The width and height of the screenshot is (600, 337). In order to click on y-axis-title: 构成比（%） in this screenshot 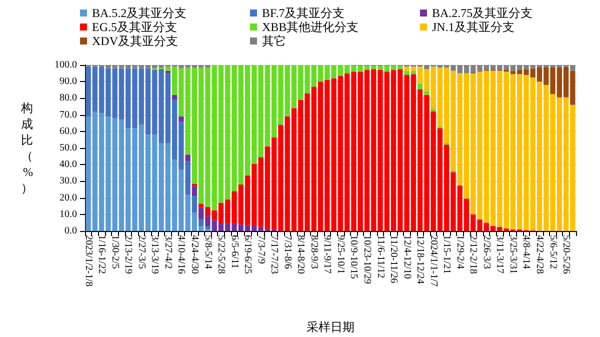, I will do `click(26, 148)`.